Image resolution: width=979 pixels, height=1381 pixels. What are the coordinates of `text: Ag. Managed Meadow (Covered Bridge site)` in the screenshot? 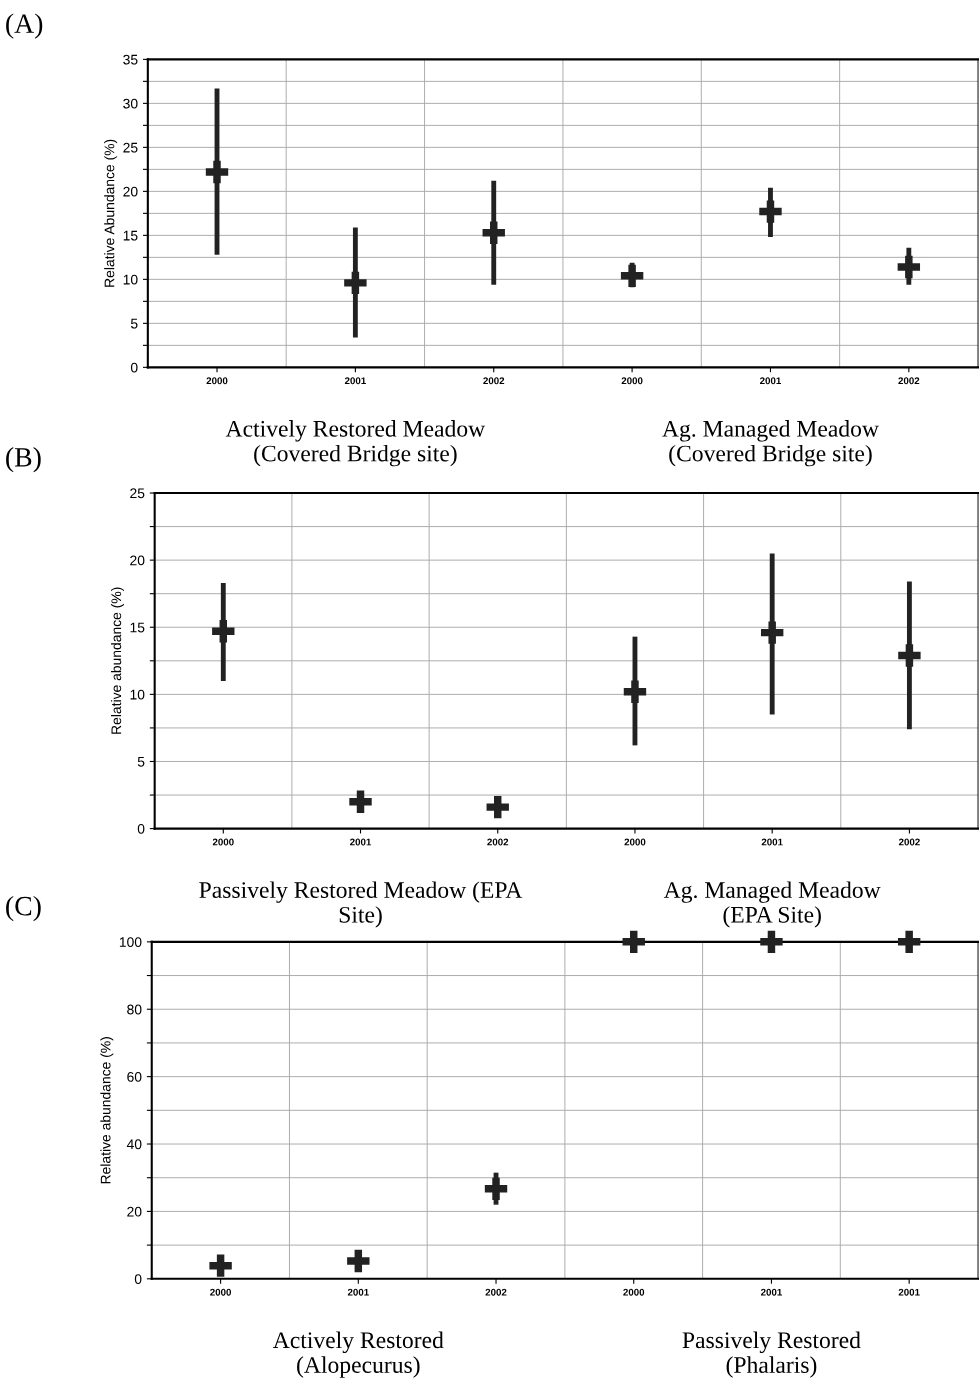 It's located at (770, 443).